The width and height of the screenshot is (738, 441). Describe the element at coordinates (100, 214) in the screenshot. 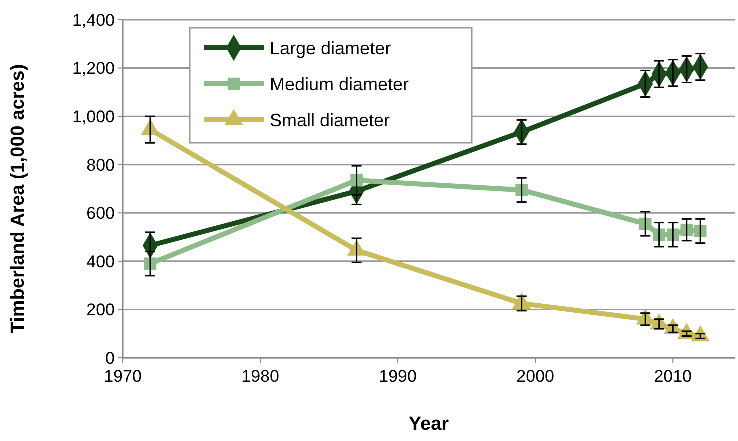

I see `y-tick-label: 600` at that location.